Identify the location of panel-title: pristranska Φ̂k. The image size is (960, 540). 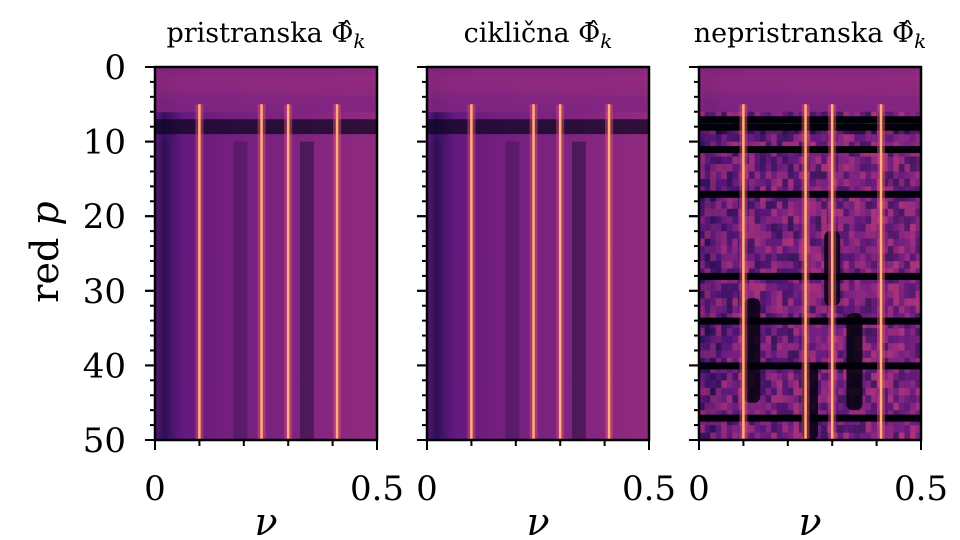
(265, 35).